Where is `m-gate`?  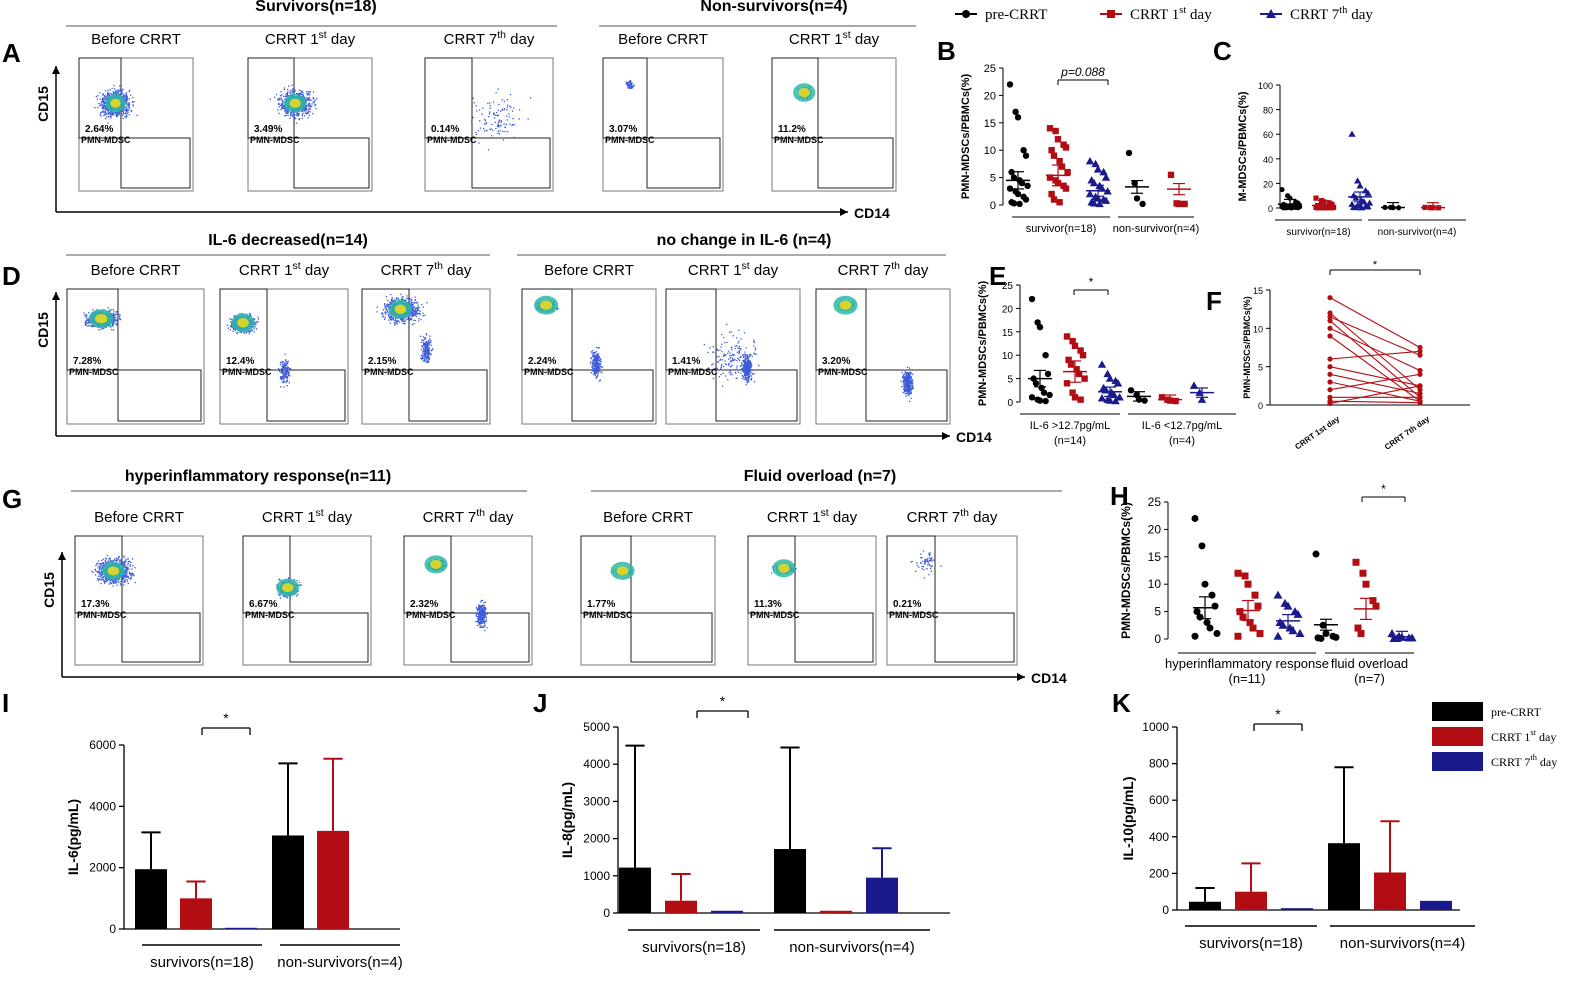
m-gate is located at coordinates (683, 163).